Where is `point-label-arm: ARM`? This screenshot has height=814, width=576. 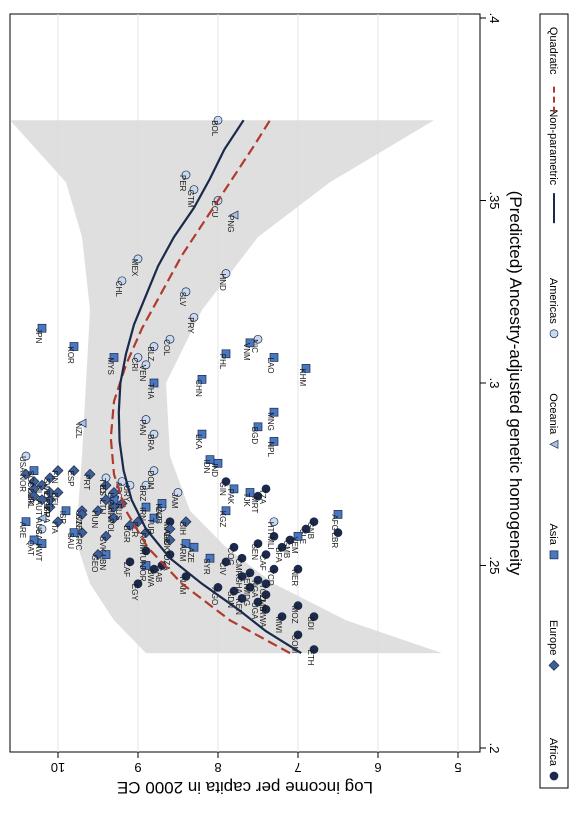 point-label-arm: ARM is located at coordinates (182, 553).